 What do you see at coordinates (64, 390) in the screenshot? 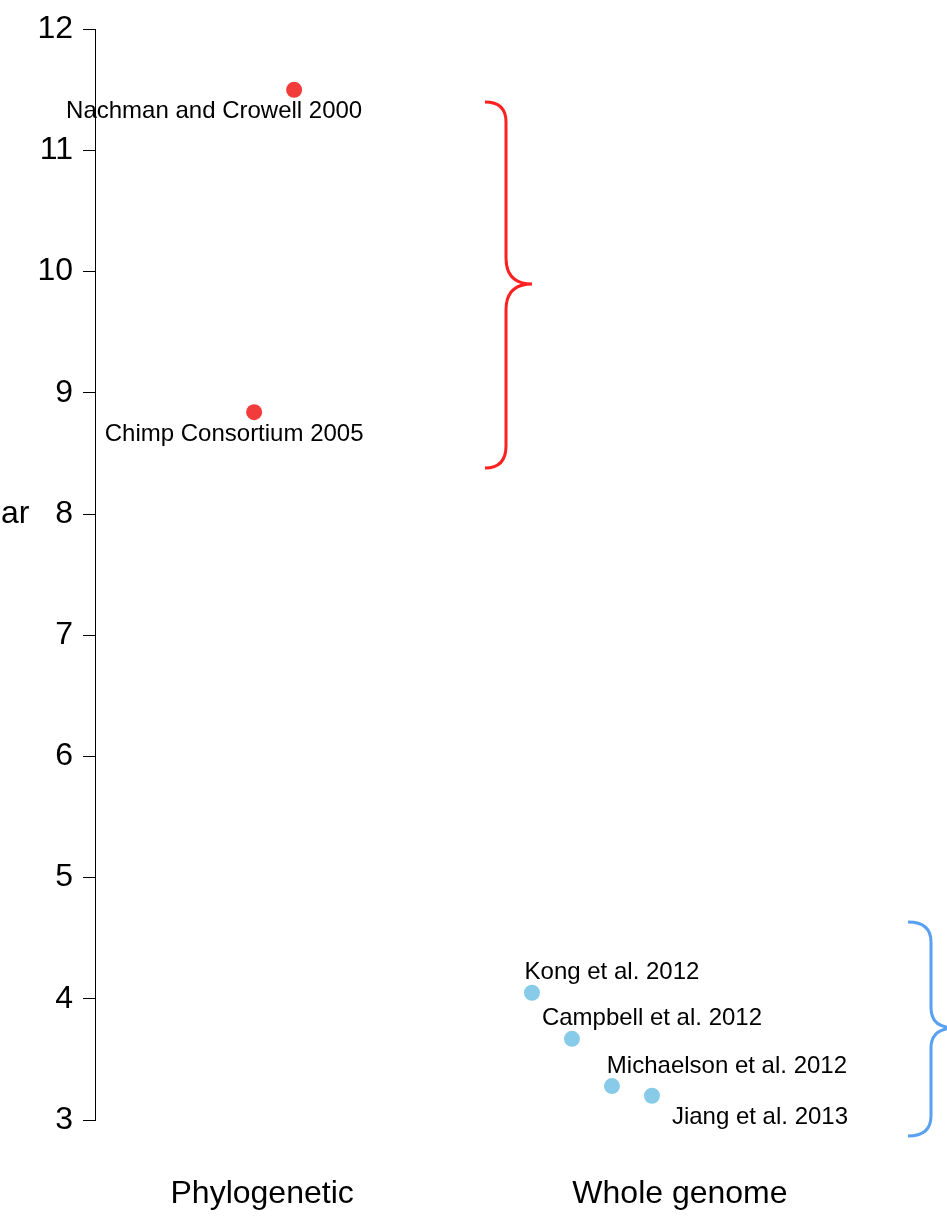
I see `y-tick-label: 9` at bounding box center [64, 390].